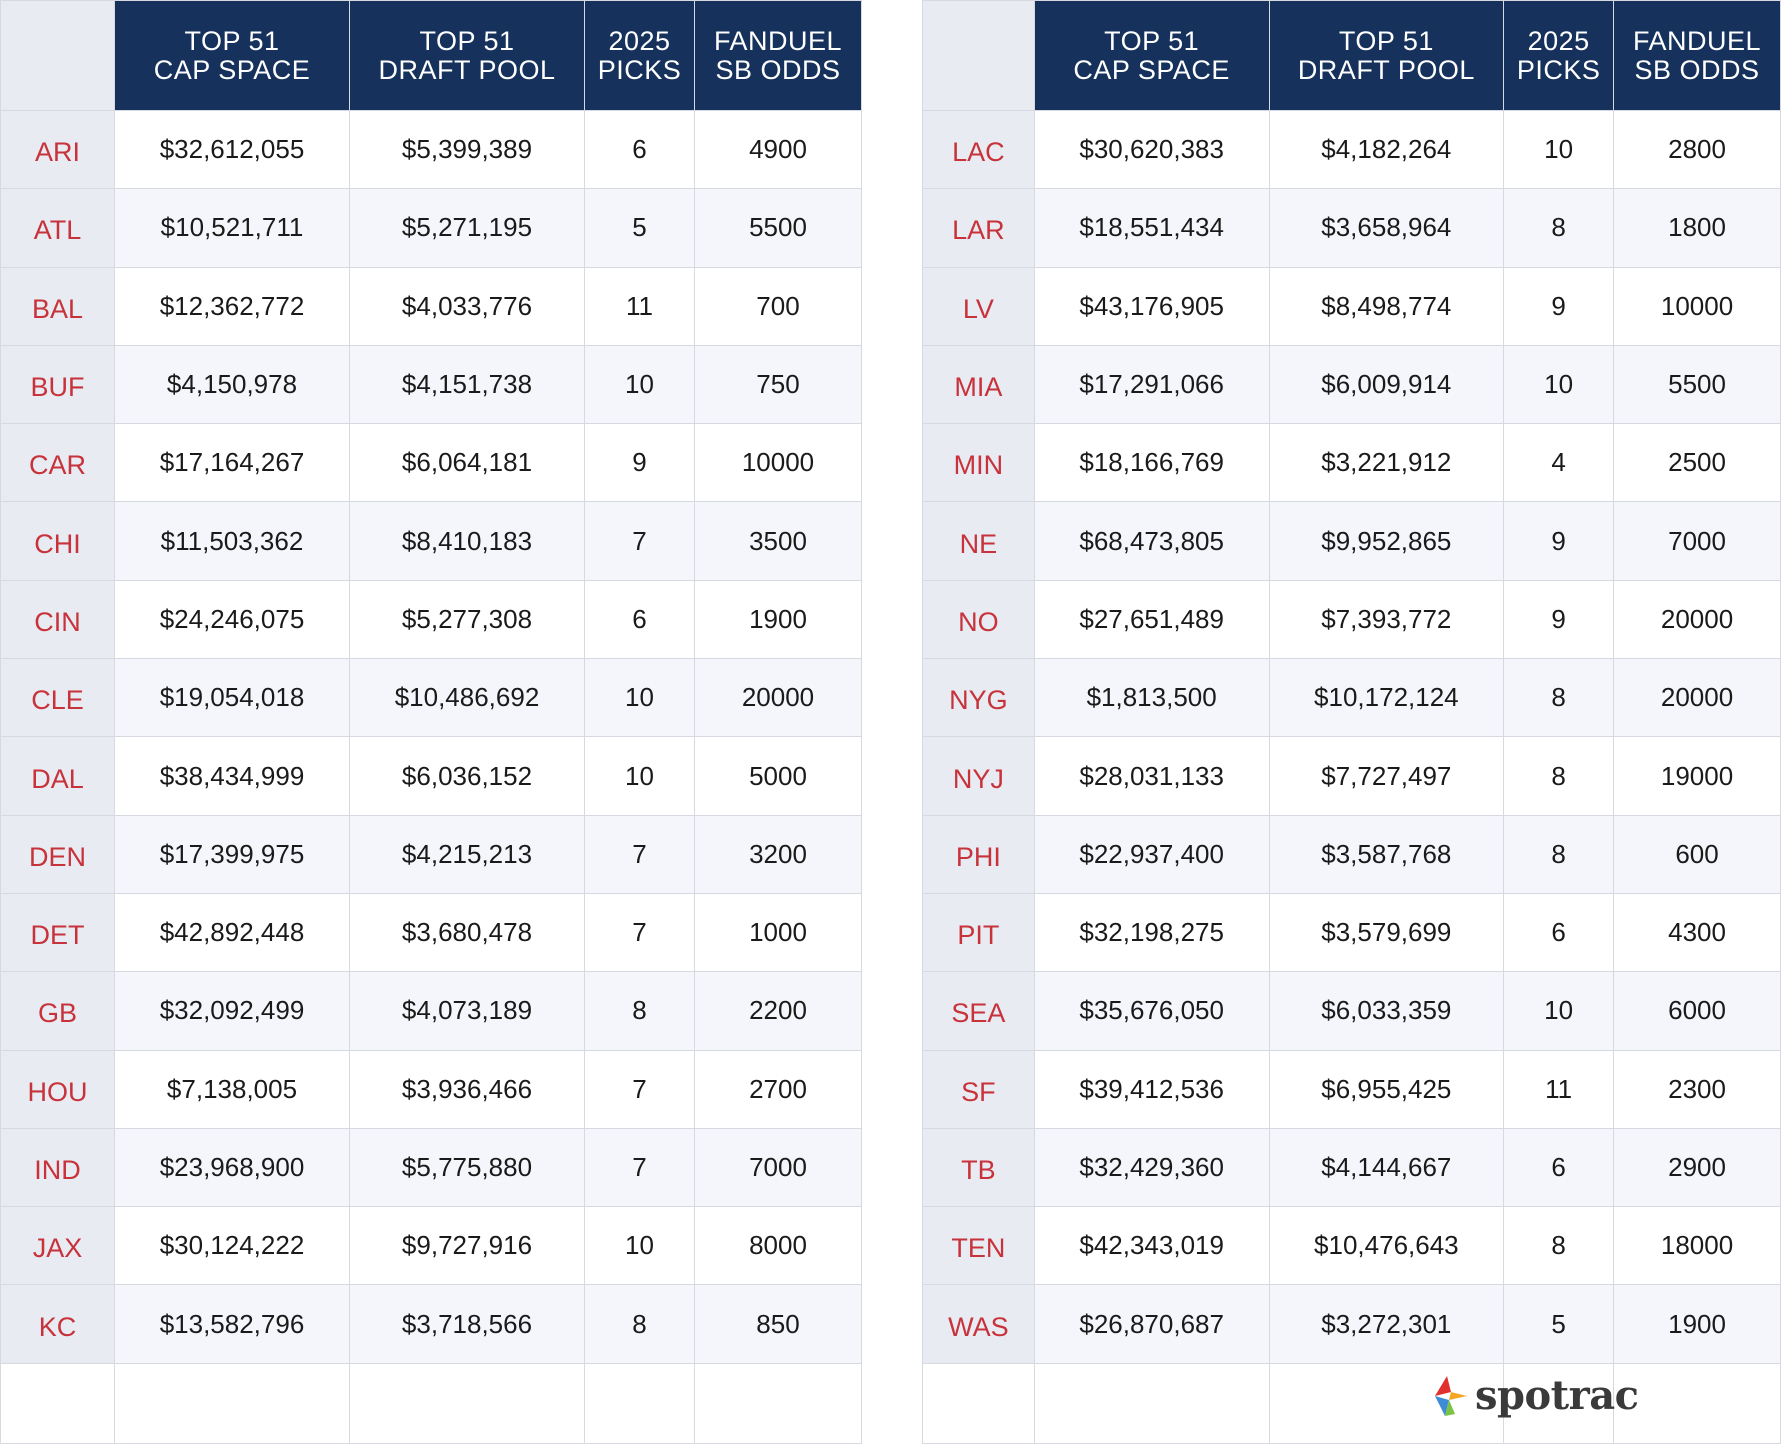  What do you see at coordinates (978, 1011) in the screenshot?
I see `team-code: SEA` at bounding box center [978, 1011].